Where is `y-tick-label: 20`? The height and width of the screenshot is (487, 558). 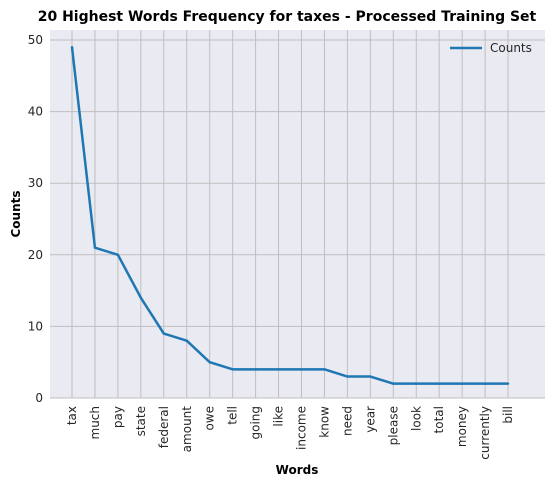
y-tick-label: 20 is located at coordinates (35, 255).